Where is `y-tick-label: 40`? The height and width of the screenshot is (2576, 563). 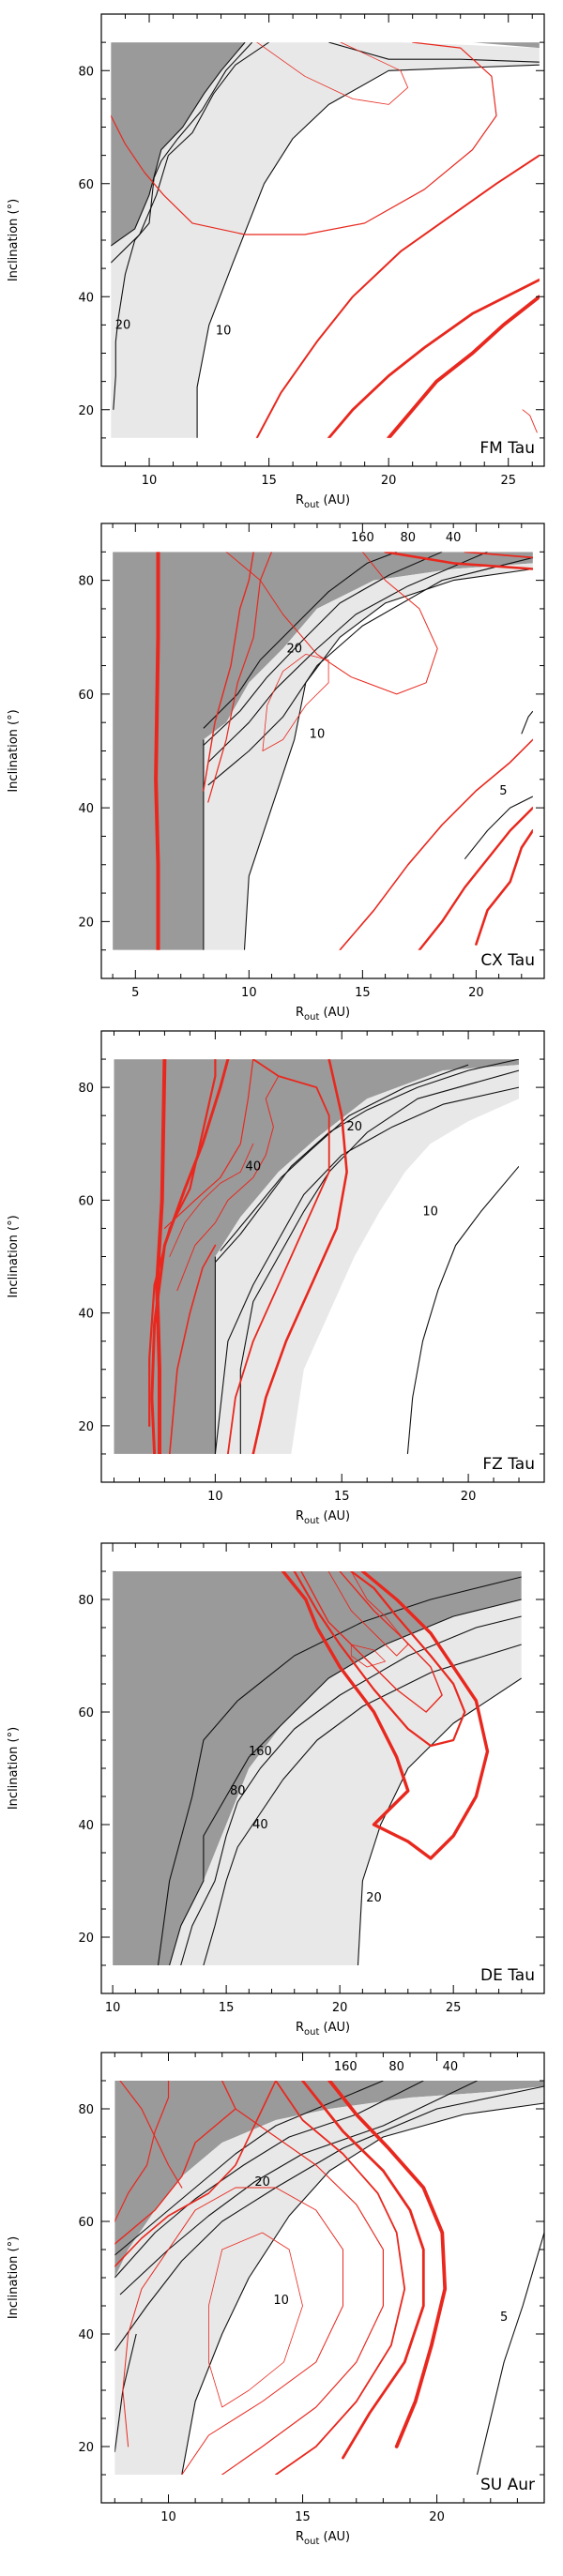 y-tick-label: 40 is located at coordinates (86, 809).